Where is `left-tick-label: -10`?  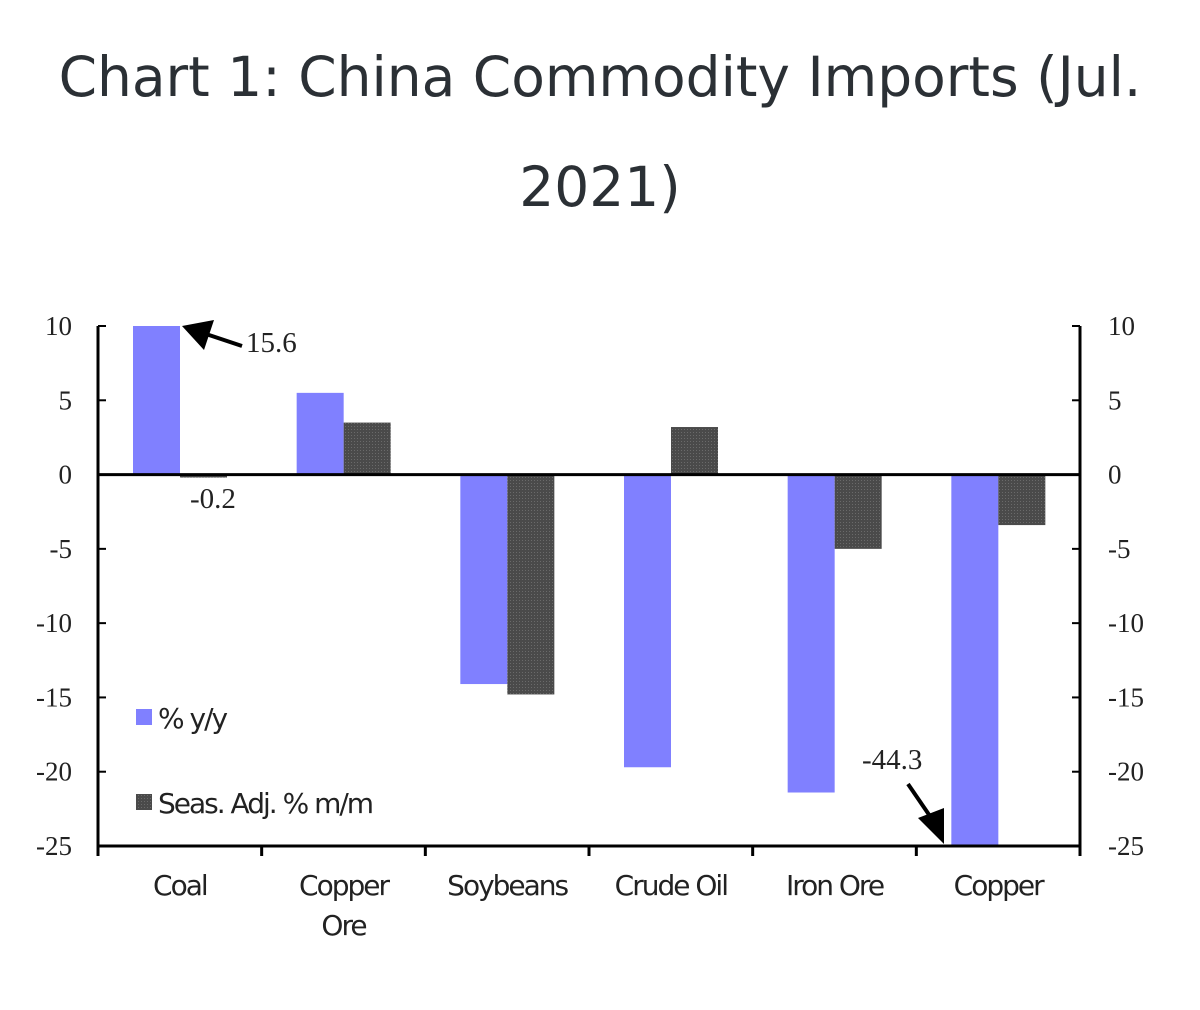
left-tick-label: -10 is located at coordinates (54, 623).